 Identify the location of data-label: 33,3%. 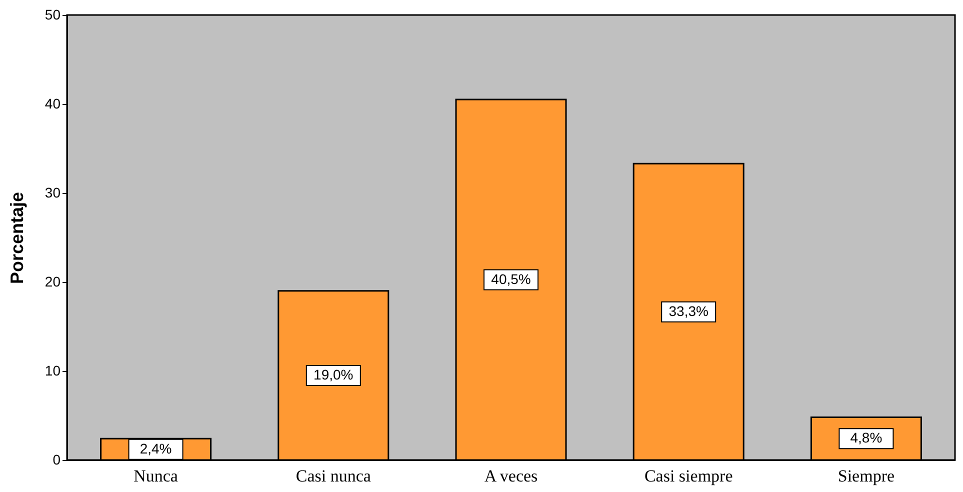
(688, 310).